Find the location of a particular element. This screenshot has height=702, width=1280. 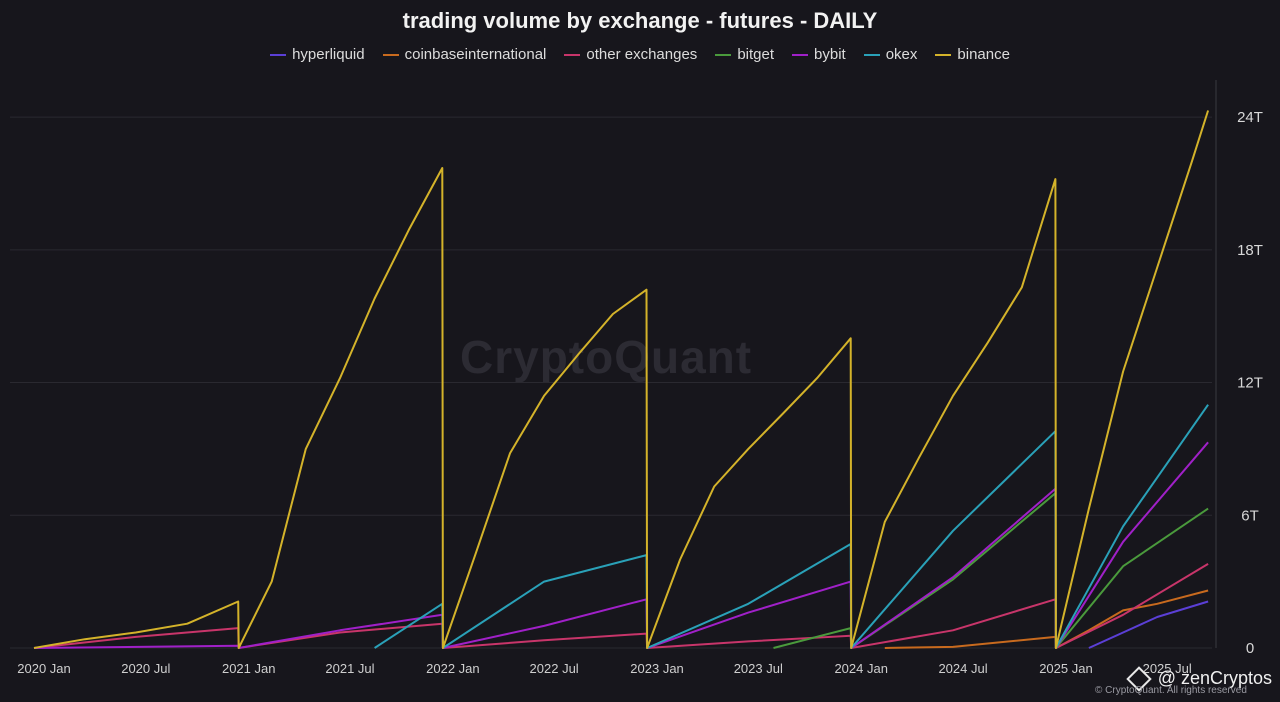

copyright-notice: © CryptoQuant. All rights reserved is located at coordinates (1171, 690).